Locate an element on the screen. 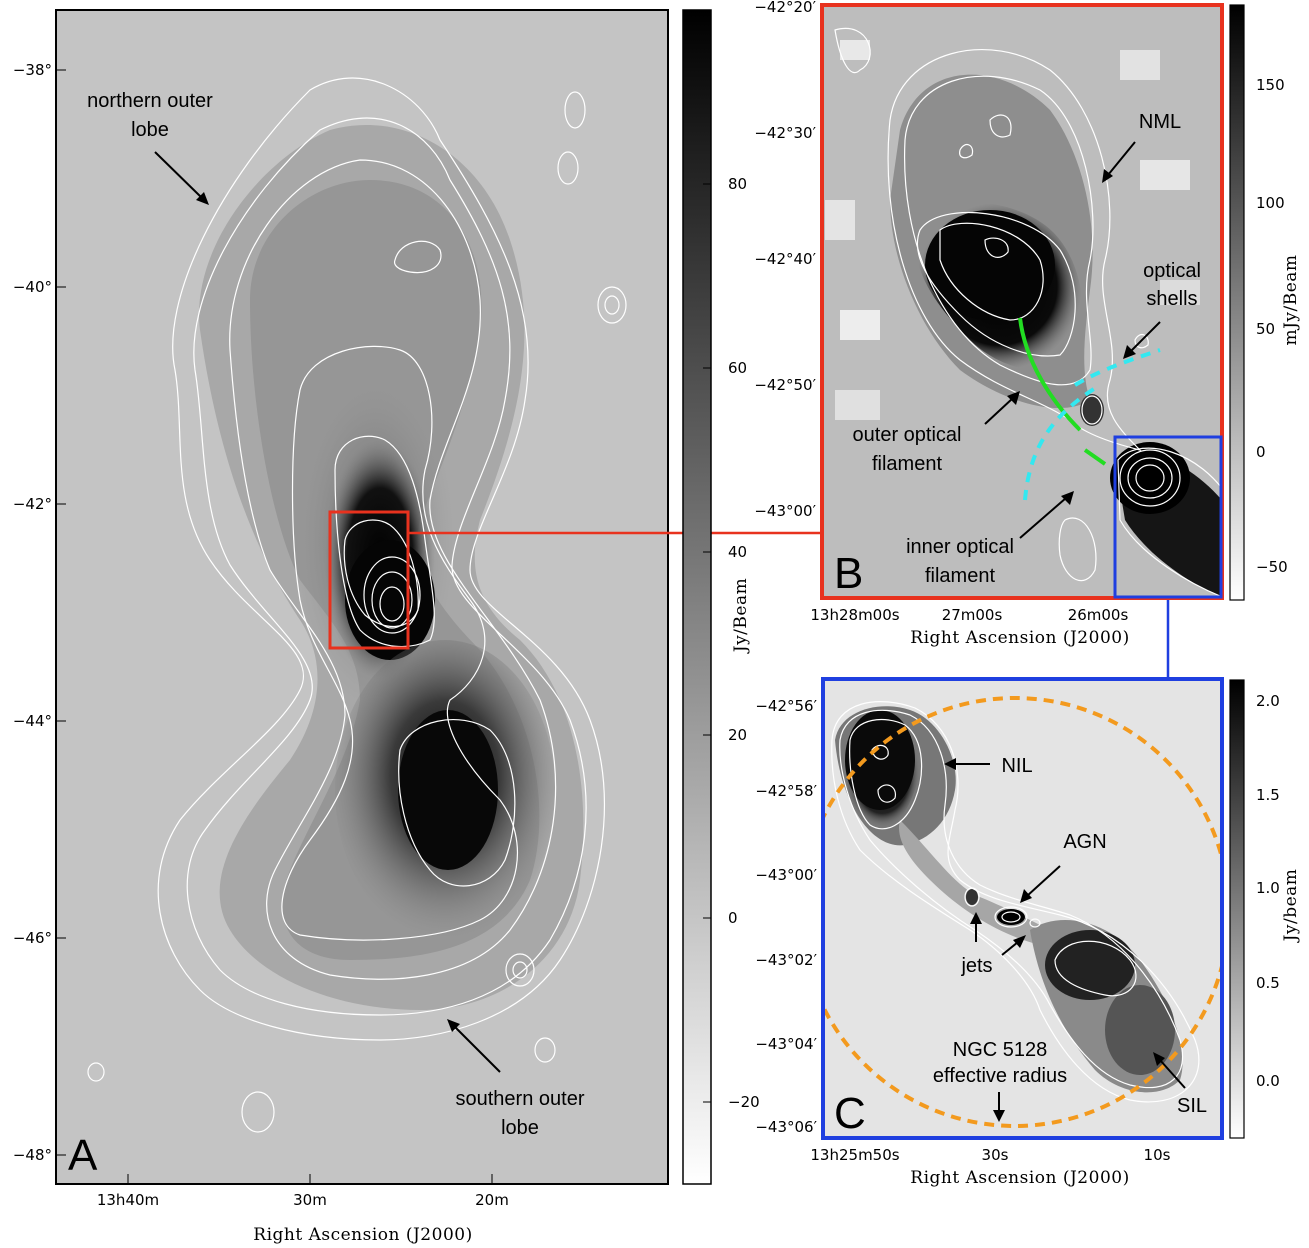 Image resolution: width=1309 pixels, height=1248 pixels. optical-shells-label-1: optical is located at coordinates (1172, 271).